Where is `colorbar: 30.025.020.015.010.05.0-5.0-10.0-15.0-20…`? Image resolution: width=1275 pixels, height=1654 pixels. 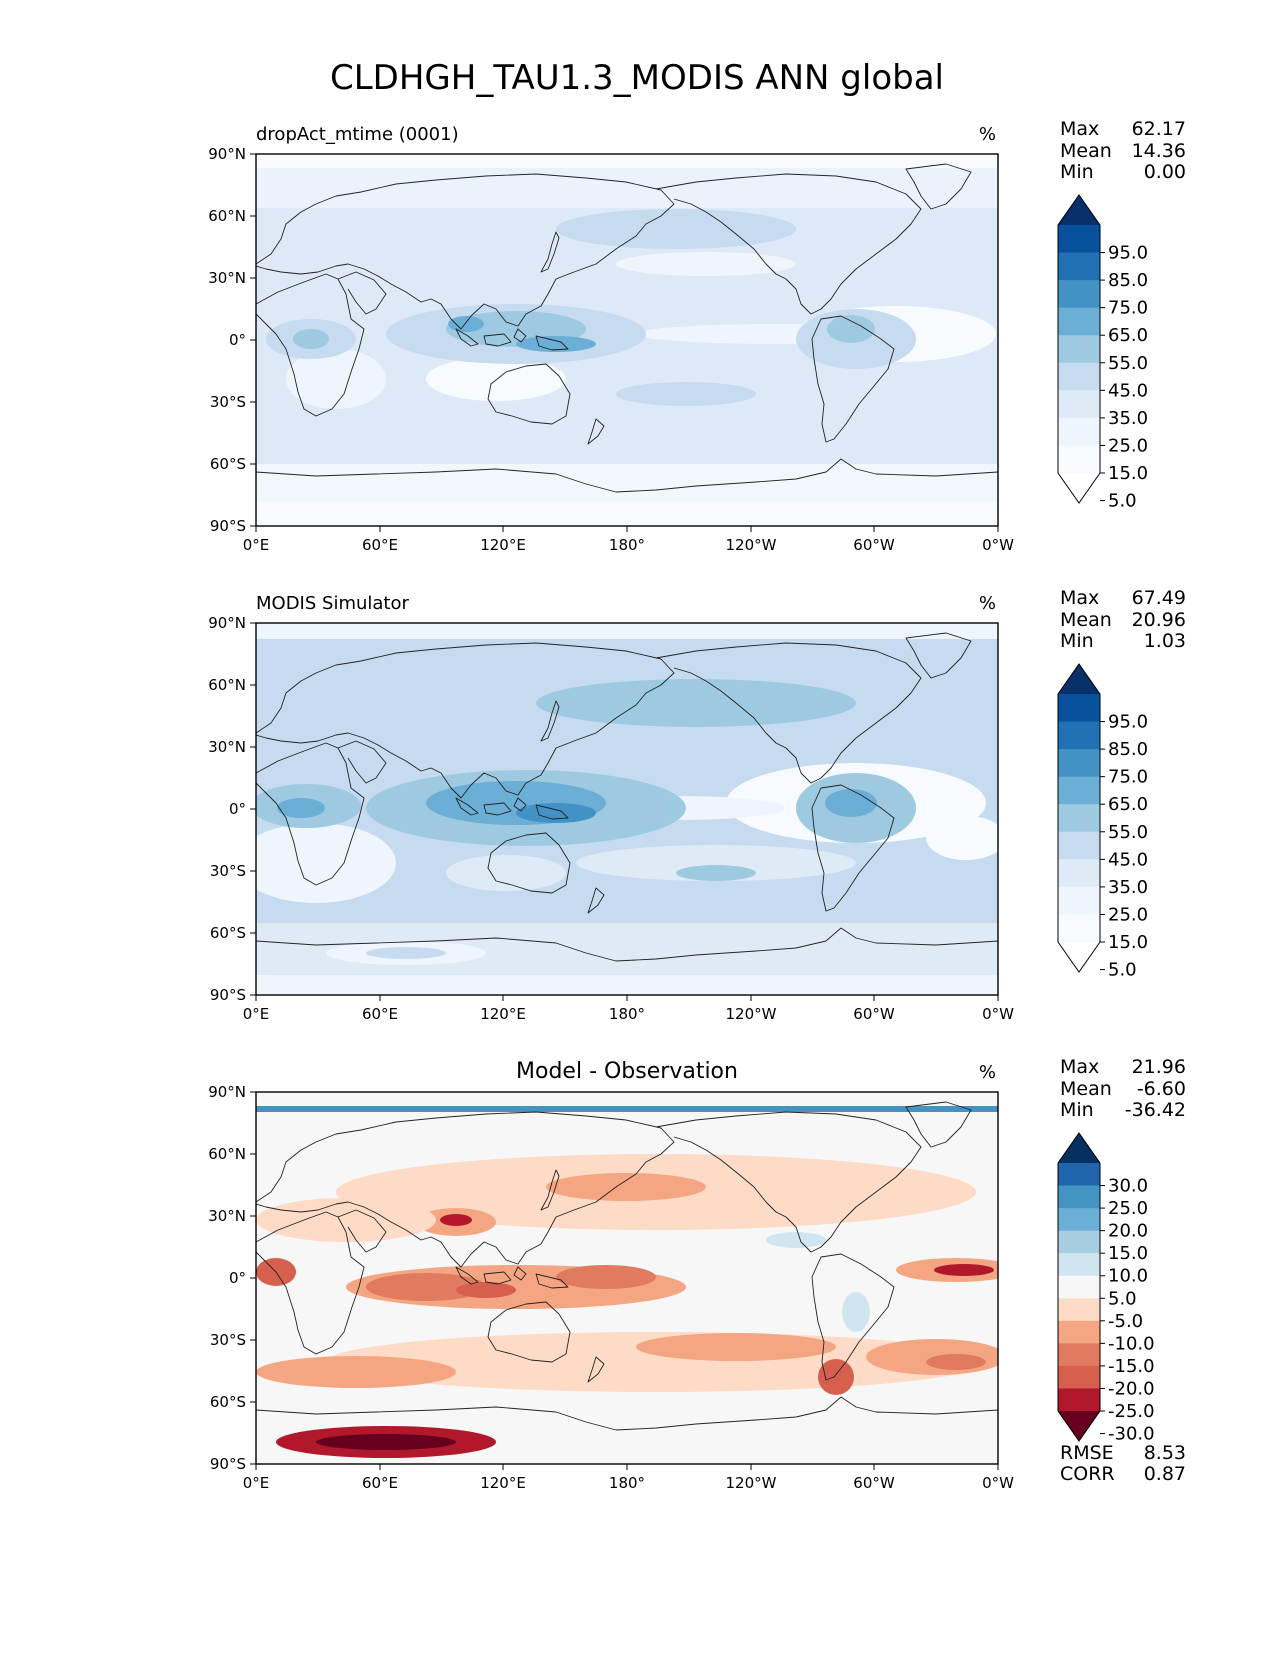 colorbar: 30.025.020.015.010.05.0-5.0-10.0-15.0-20… is located at coordinates (1106, 1288).